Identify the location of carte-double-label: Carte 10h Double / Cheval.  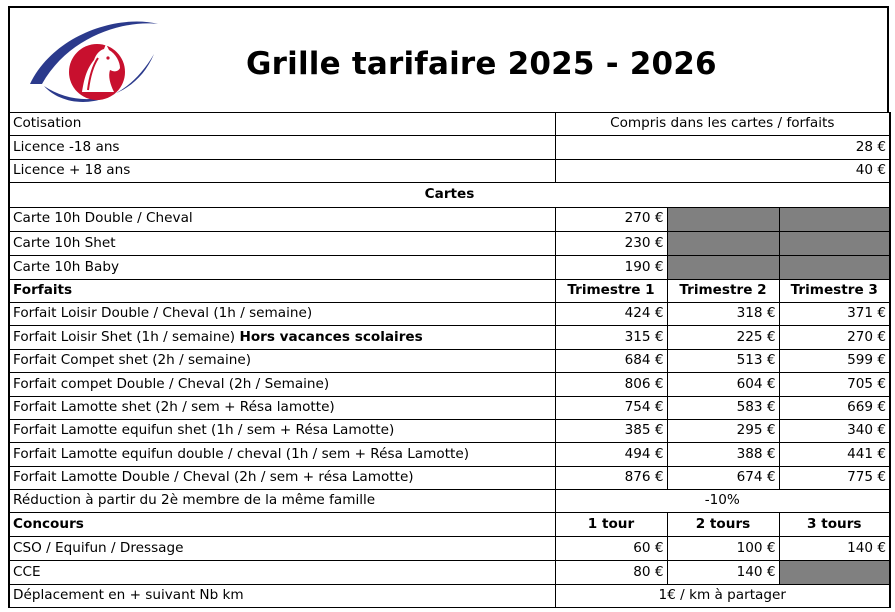
(282, 219).